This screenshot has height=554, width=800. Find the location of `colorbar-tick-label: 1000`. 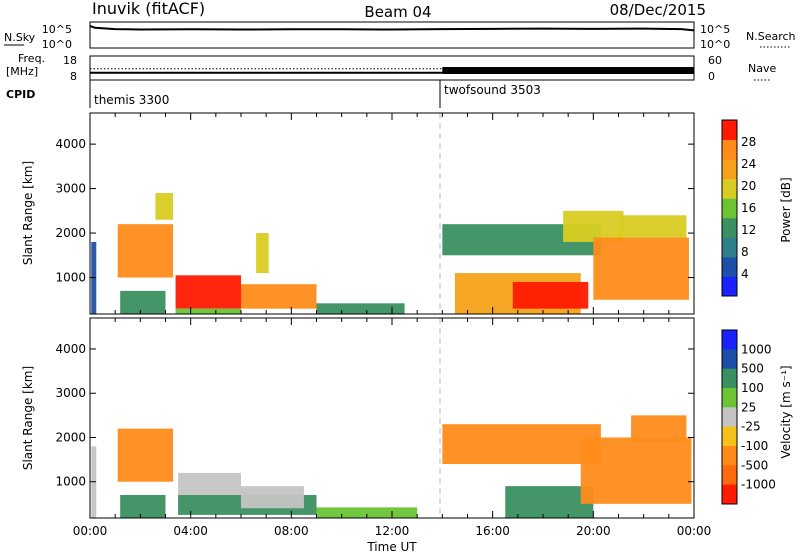

colorbar-tick-label: 1000 is located at coordinates (756, 349).